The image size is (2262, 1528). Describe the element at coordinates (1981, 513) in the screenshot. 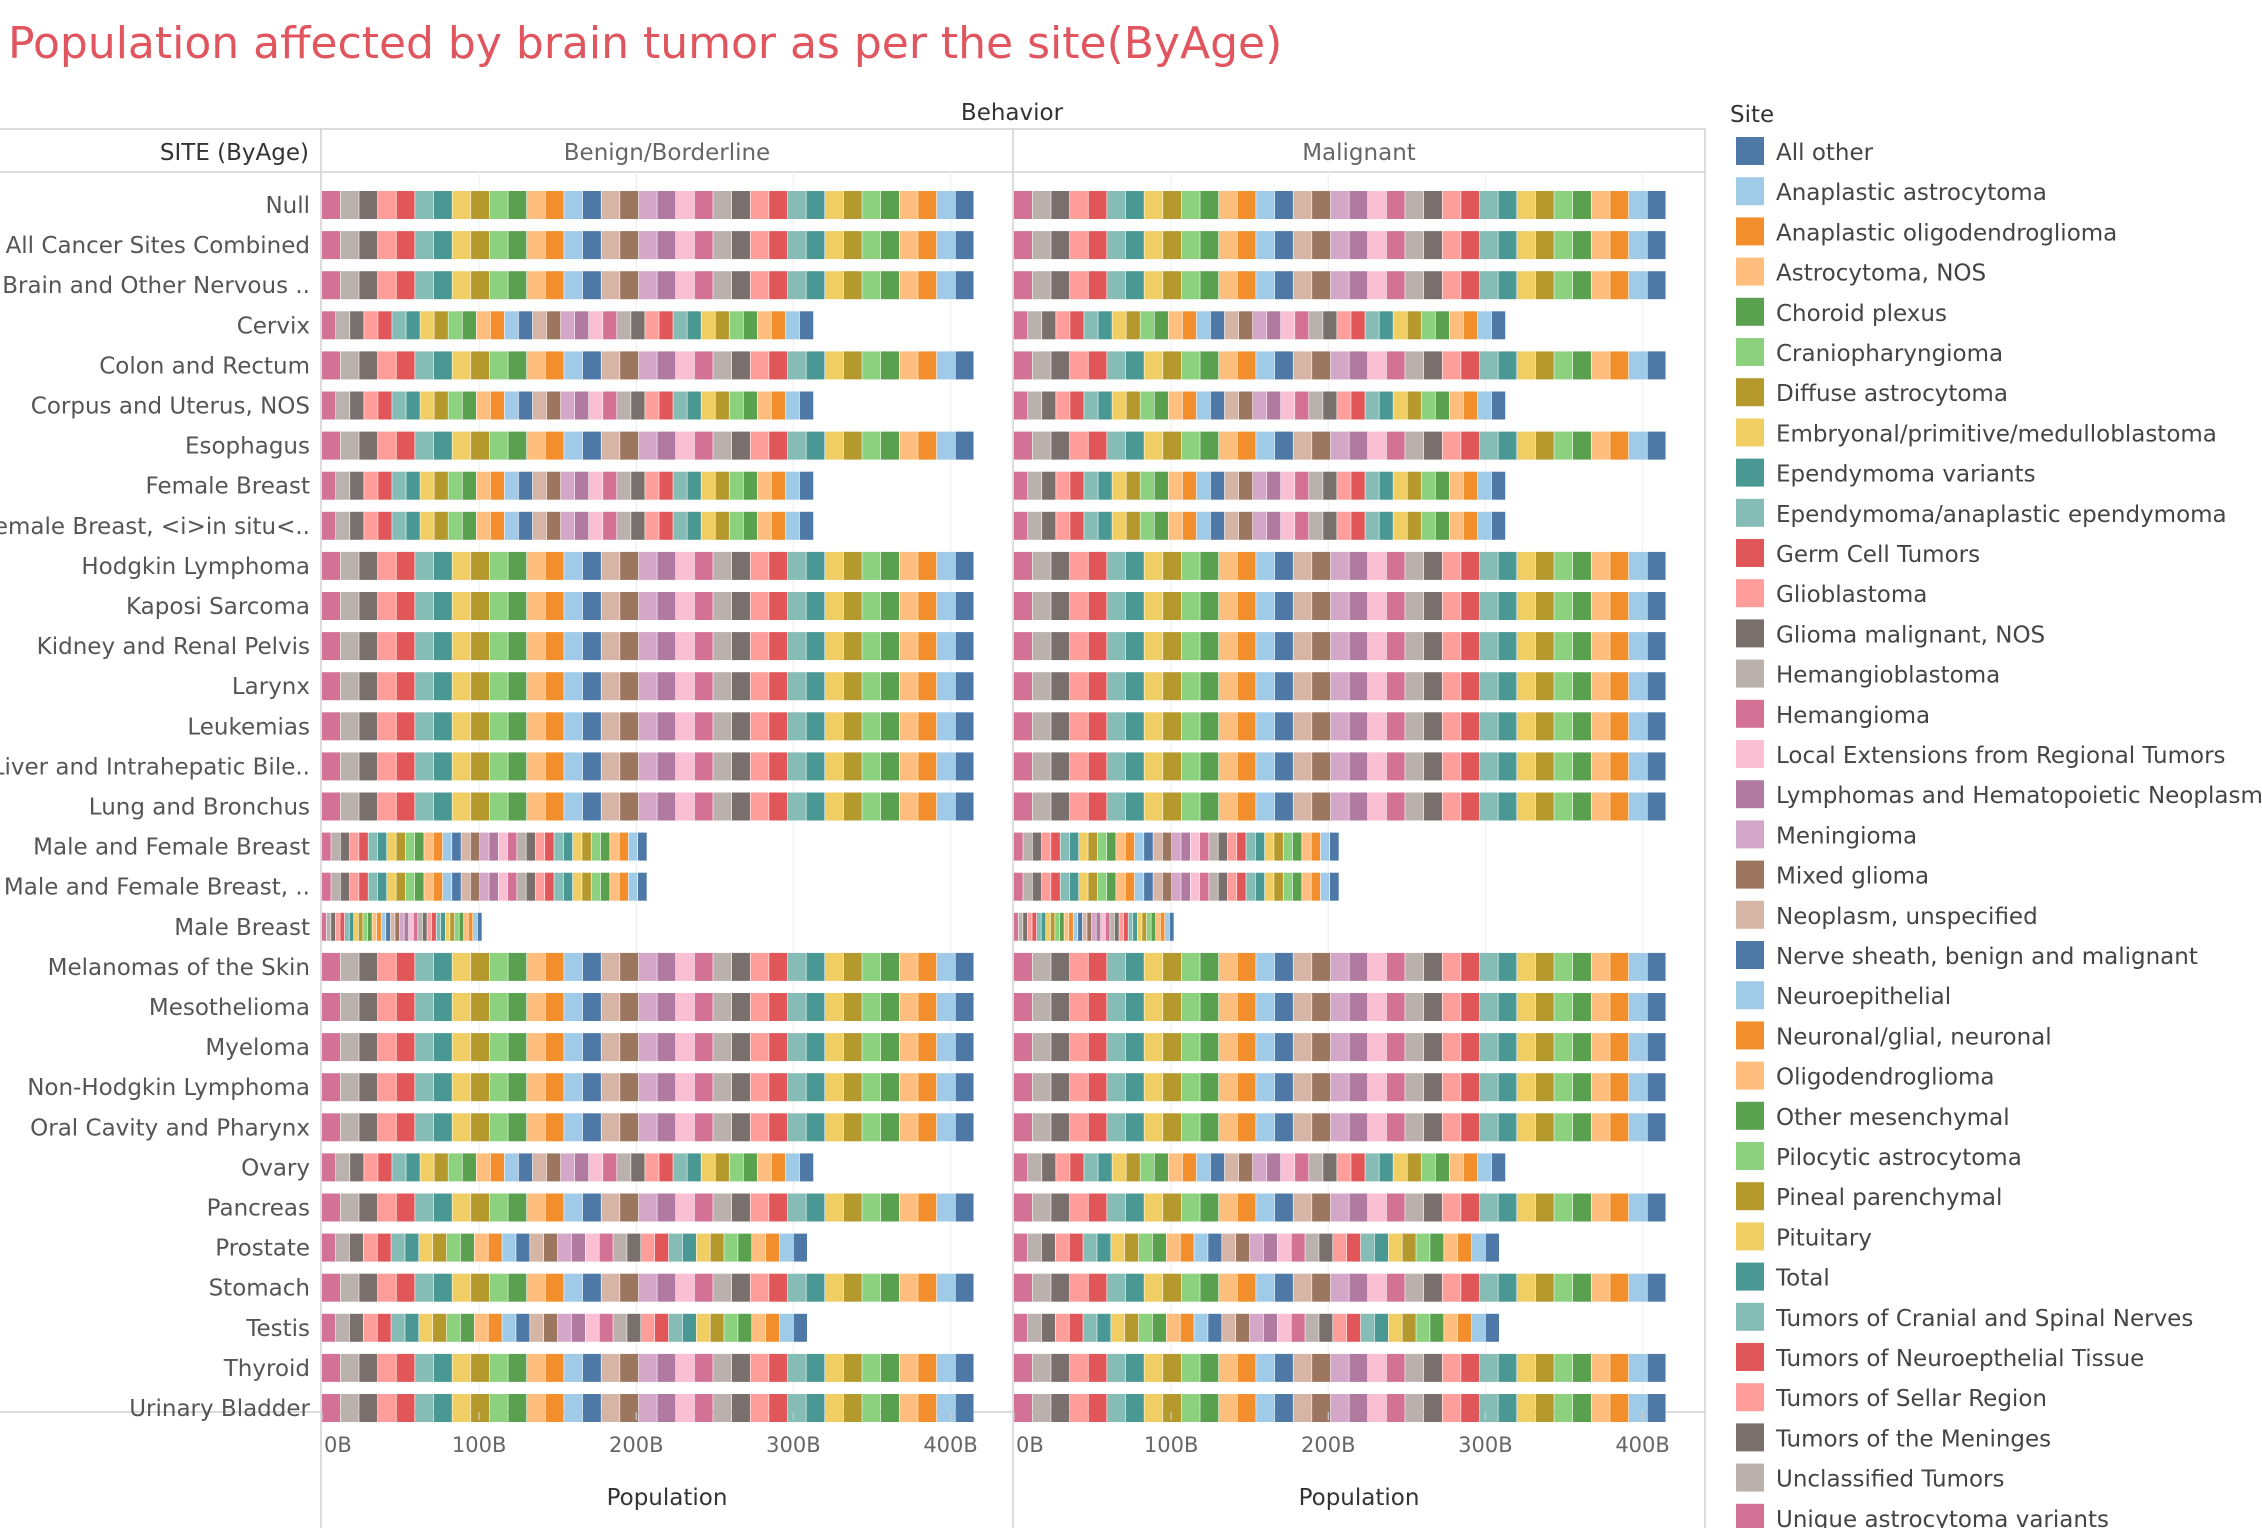

I see `legend-item: Ependymoma/anaplastic ependymoma` at that location.